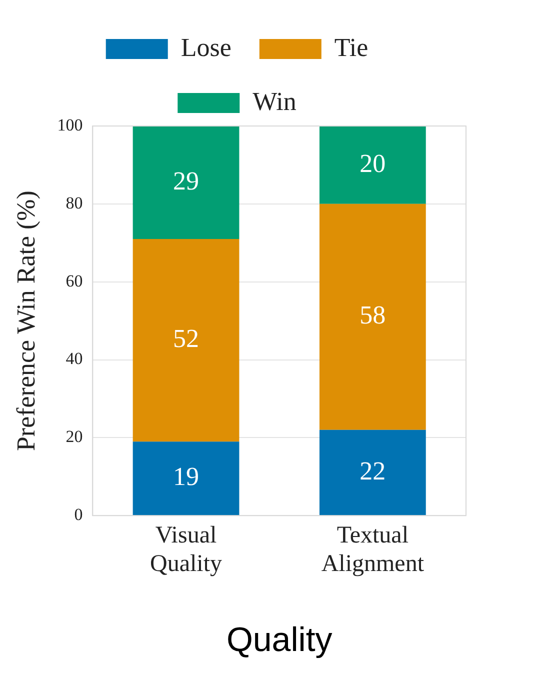  Describe the element at coordinates (70, 124) in the screenshot. I see `y-tick-label: 100` at that location.